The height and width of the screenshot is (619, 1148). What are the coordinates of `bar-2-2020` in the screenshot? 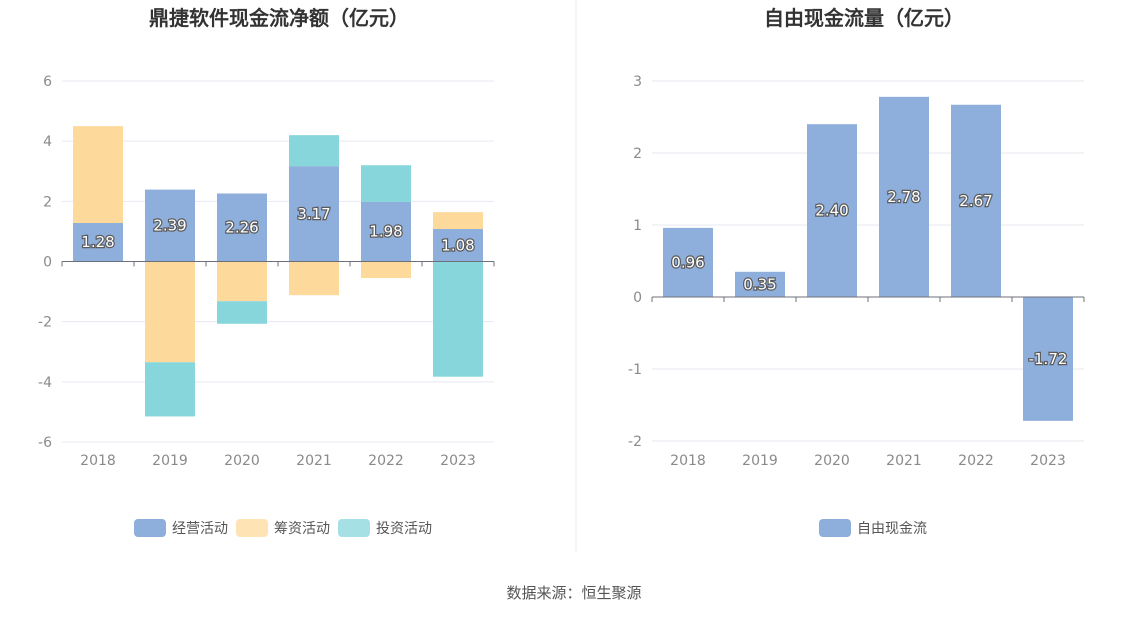 It's located at (242, 312).